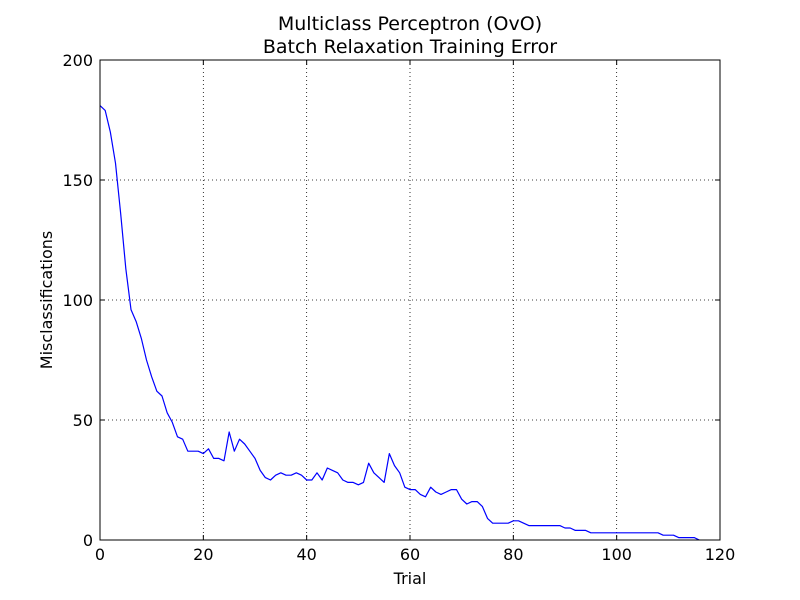 This screenshot has height=600, width=800. Describe the element at coordinates (203, 554) in the screenshot. I see `x-tick-label: 20` at that location.